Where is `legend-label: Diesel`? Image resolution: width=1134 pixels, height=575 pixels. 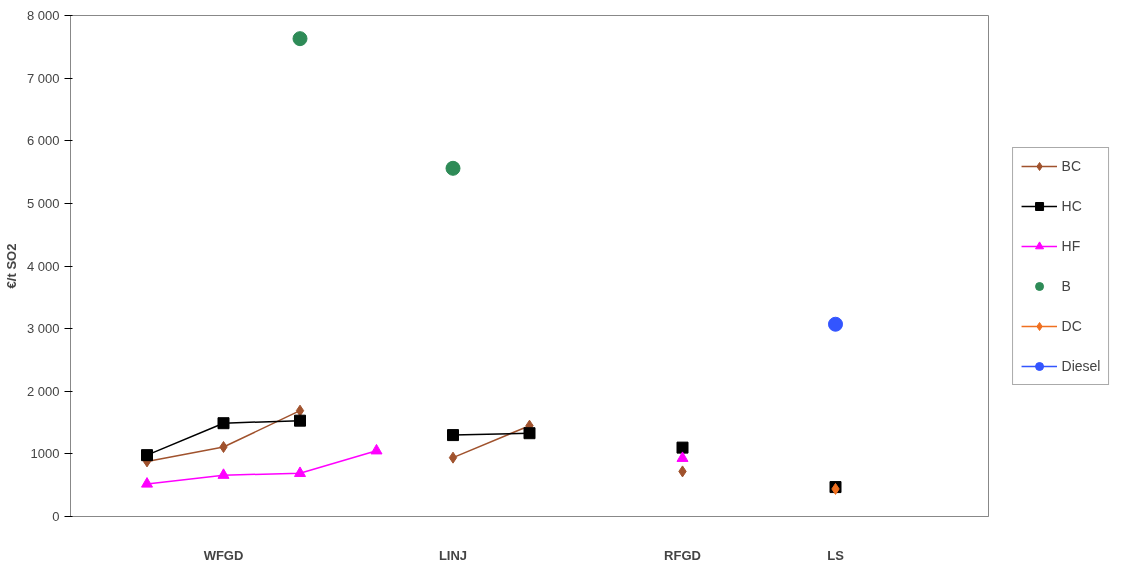
legend-label: Diesel is located at coordinates (1081, 365).